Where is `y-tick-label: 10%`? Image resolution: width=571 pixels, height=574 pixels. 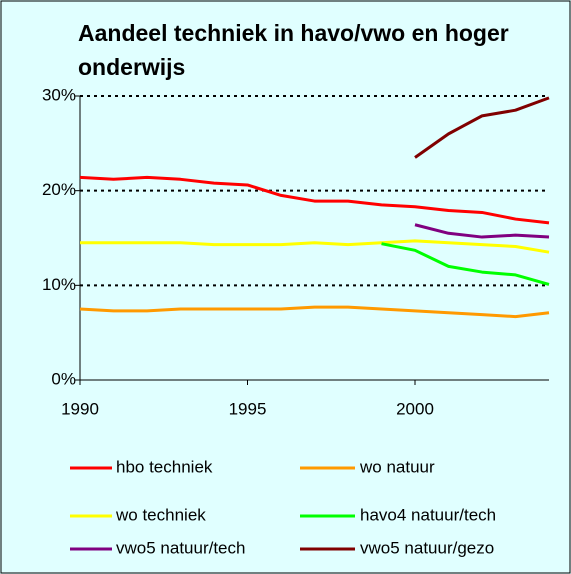
y-tick-label: 10% is located at coordinates (59, 284).